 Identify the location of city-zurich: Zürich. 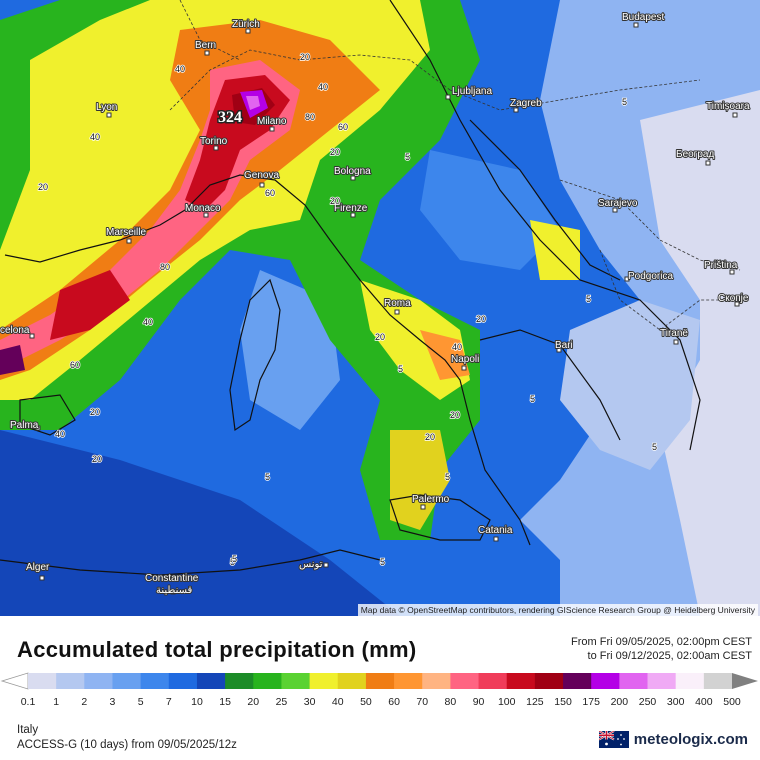
(246, 26).